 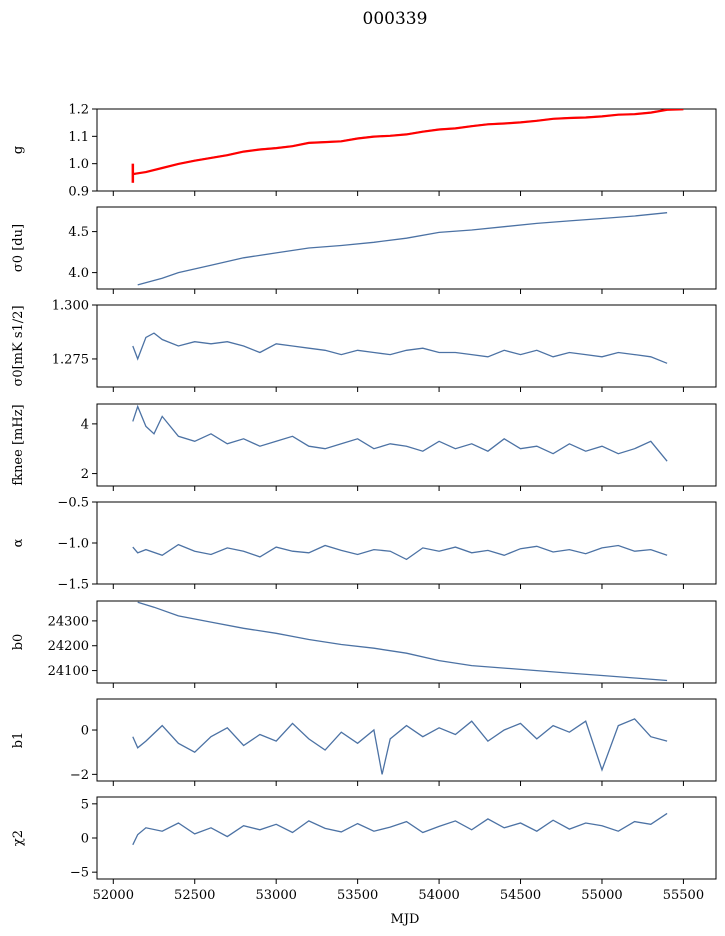 What do you see at coordinates (400, 552) in the screenshot?
I see `series-line-alpha` at bounding box center [400, 552].